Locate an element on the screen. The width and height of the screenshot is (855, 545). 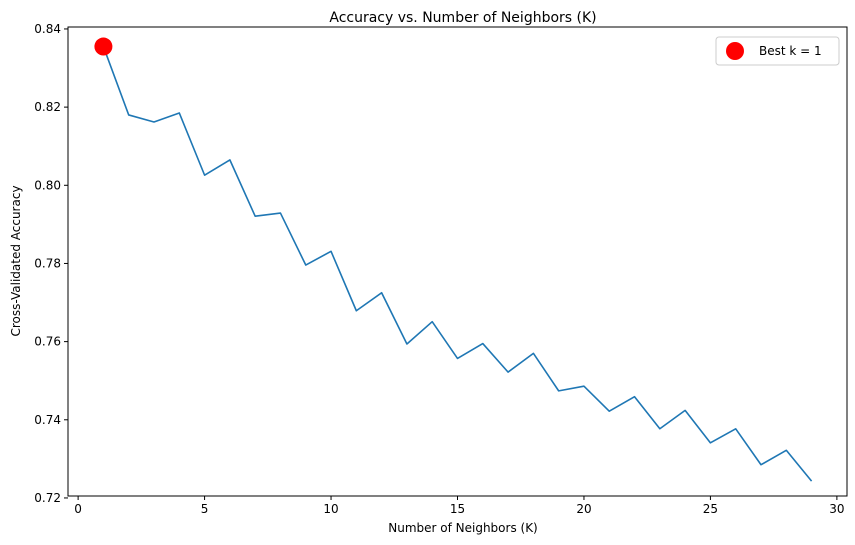
y-tick-label: 0.82 is located at coordinates (47, 107).